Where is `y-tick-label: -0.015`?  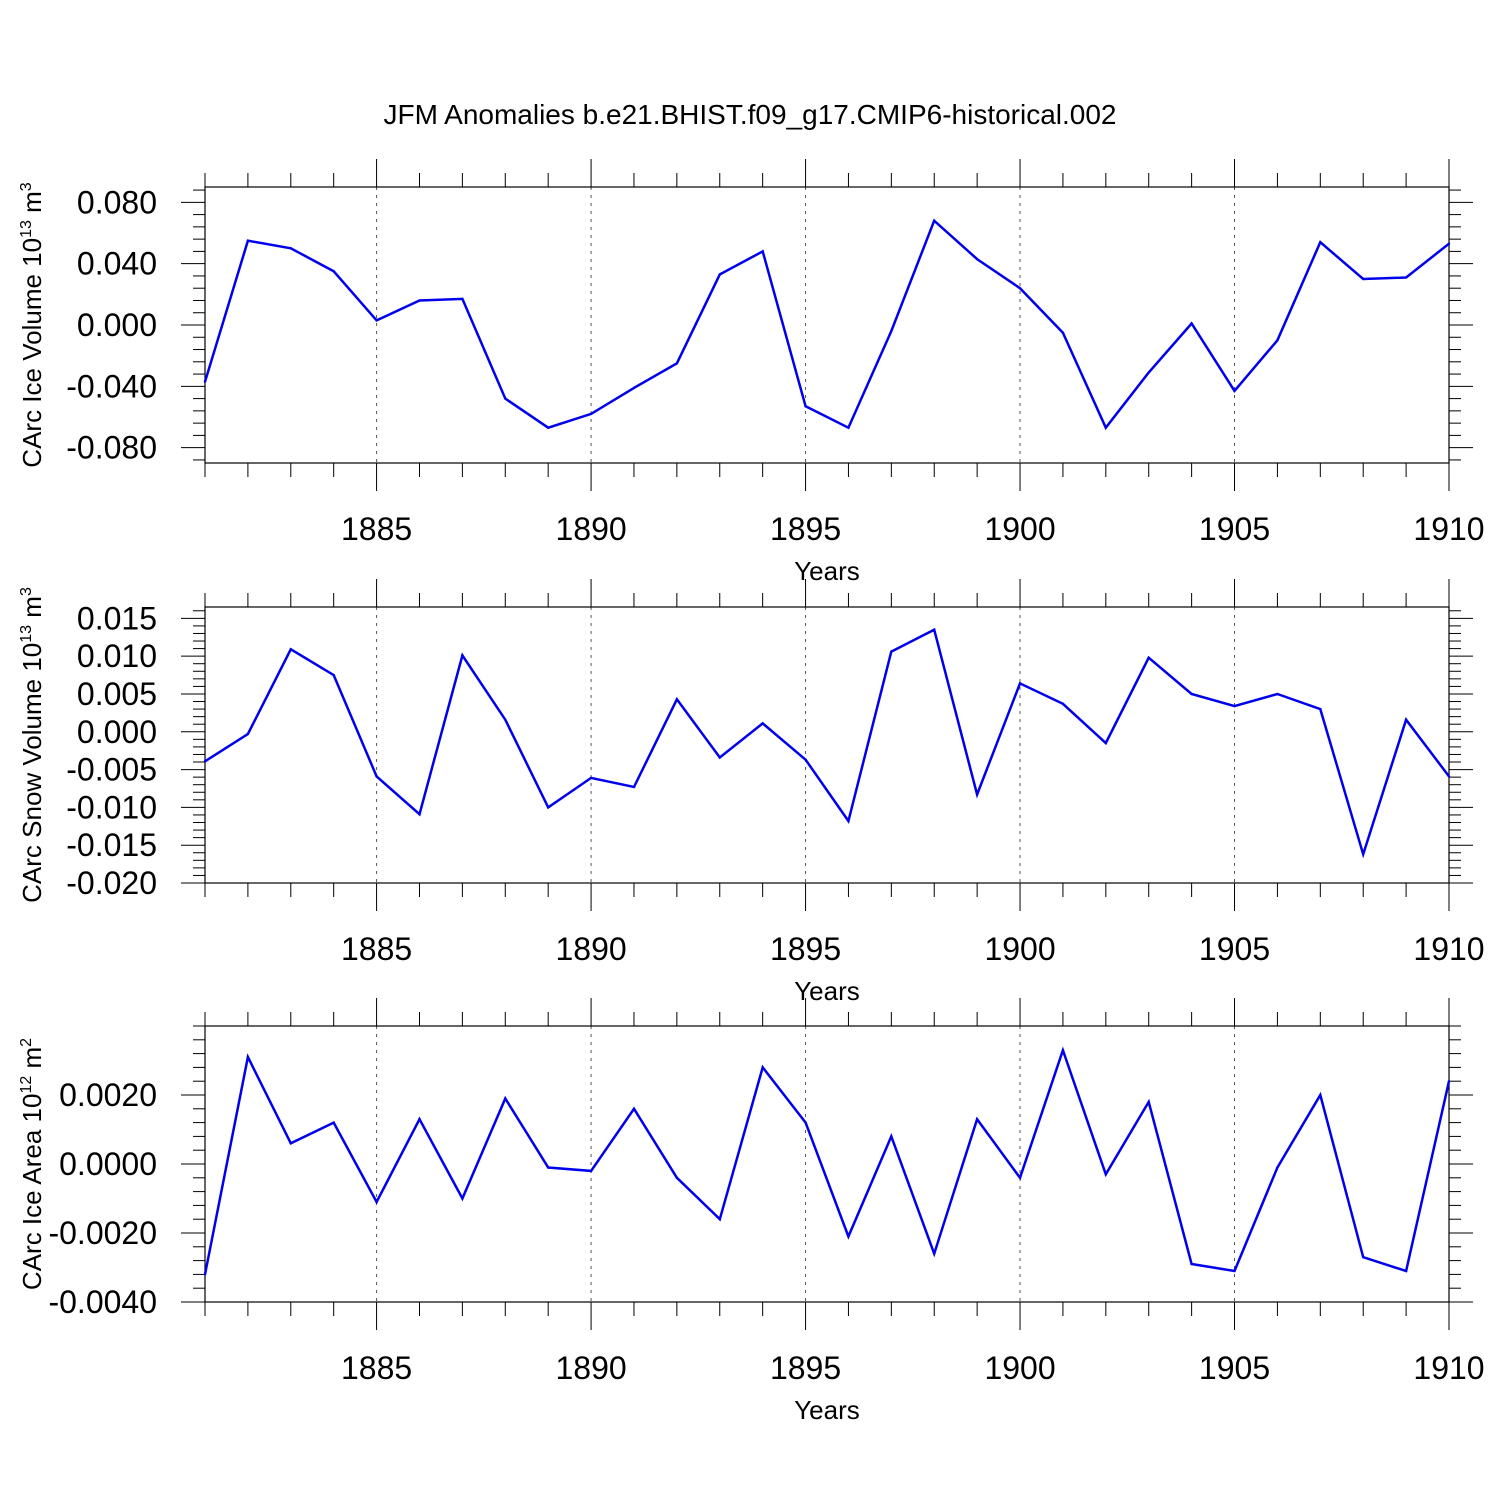
y-tick-label: -0.015 is located at coordinates (111, 845).